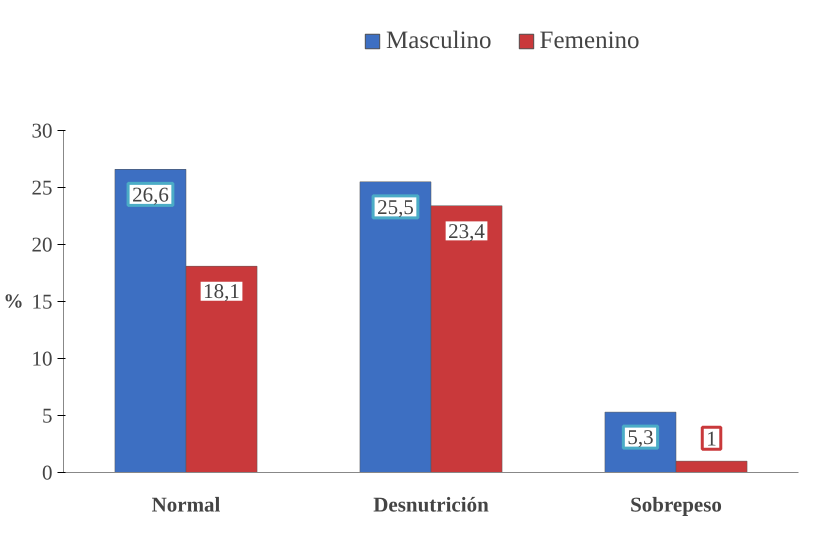 The width and height of the screenshot is (835, 533). What do you see at coordinates (186, 504) in the screenshot?
I see `x-tick-label: Normal` at bounding box center [186, 504].